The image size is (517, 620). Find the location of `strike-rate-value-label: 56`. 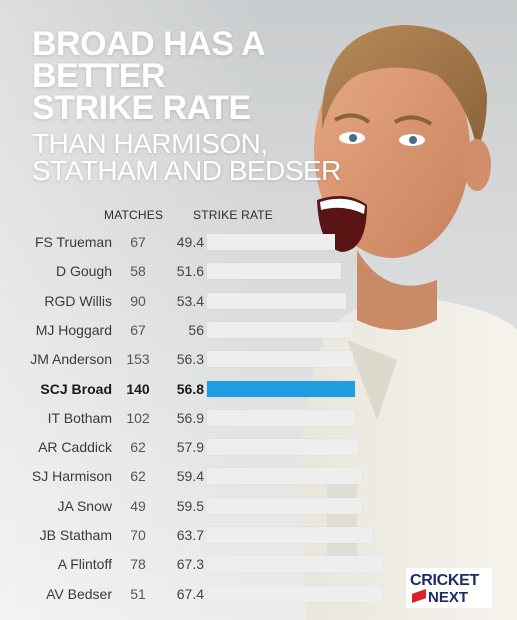

strike-rate-value-label: 56 is located at coordinates (196, 329).